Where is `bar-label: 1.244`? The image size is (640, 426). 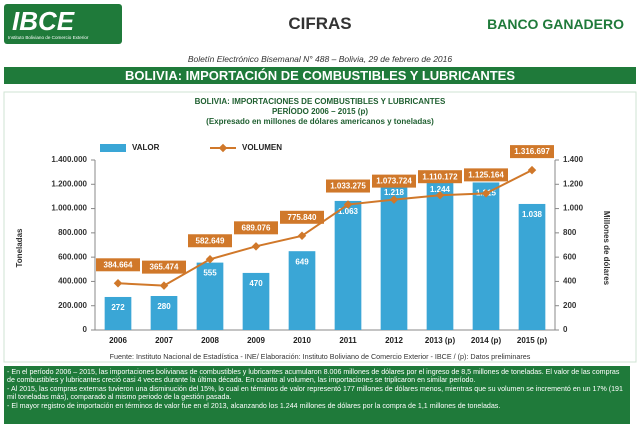
bar-label: 1.244 is located at coordinates (440, 189).